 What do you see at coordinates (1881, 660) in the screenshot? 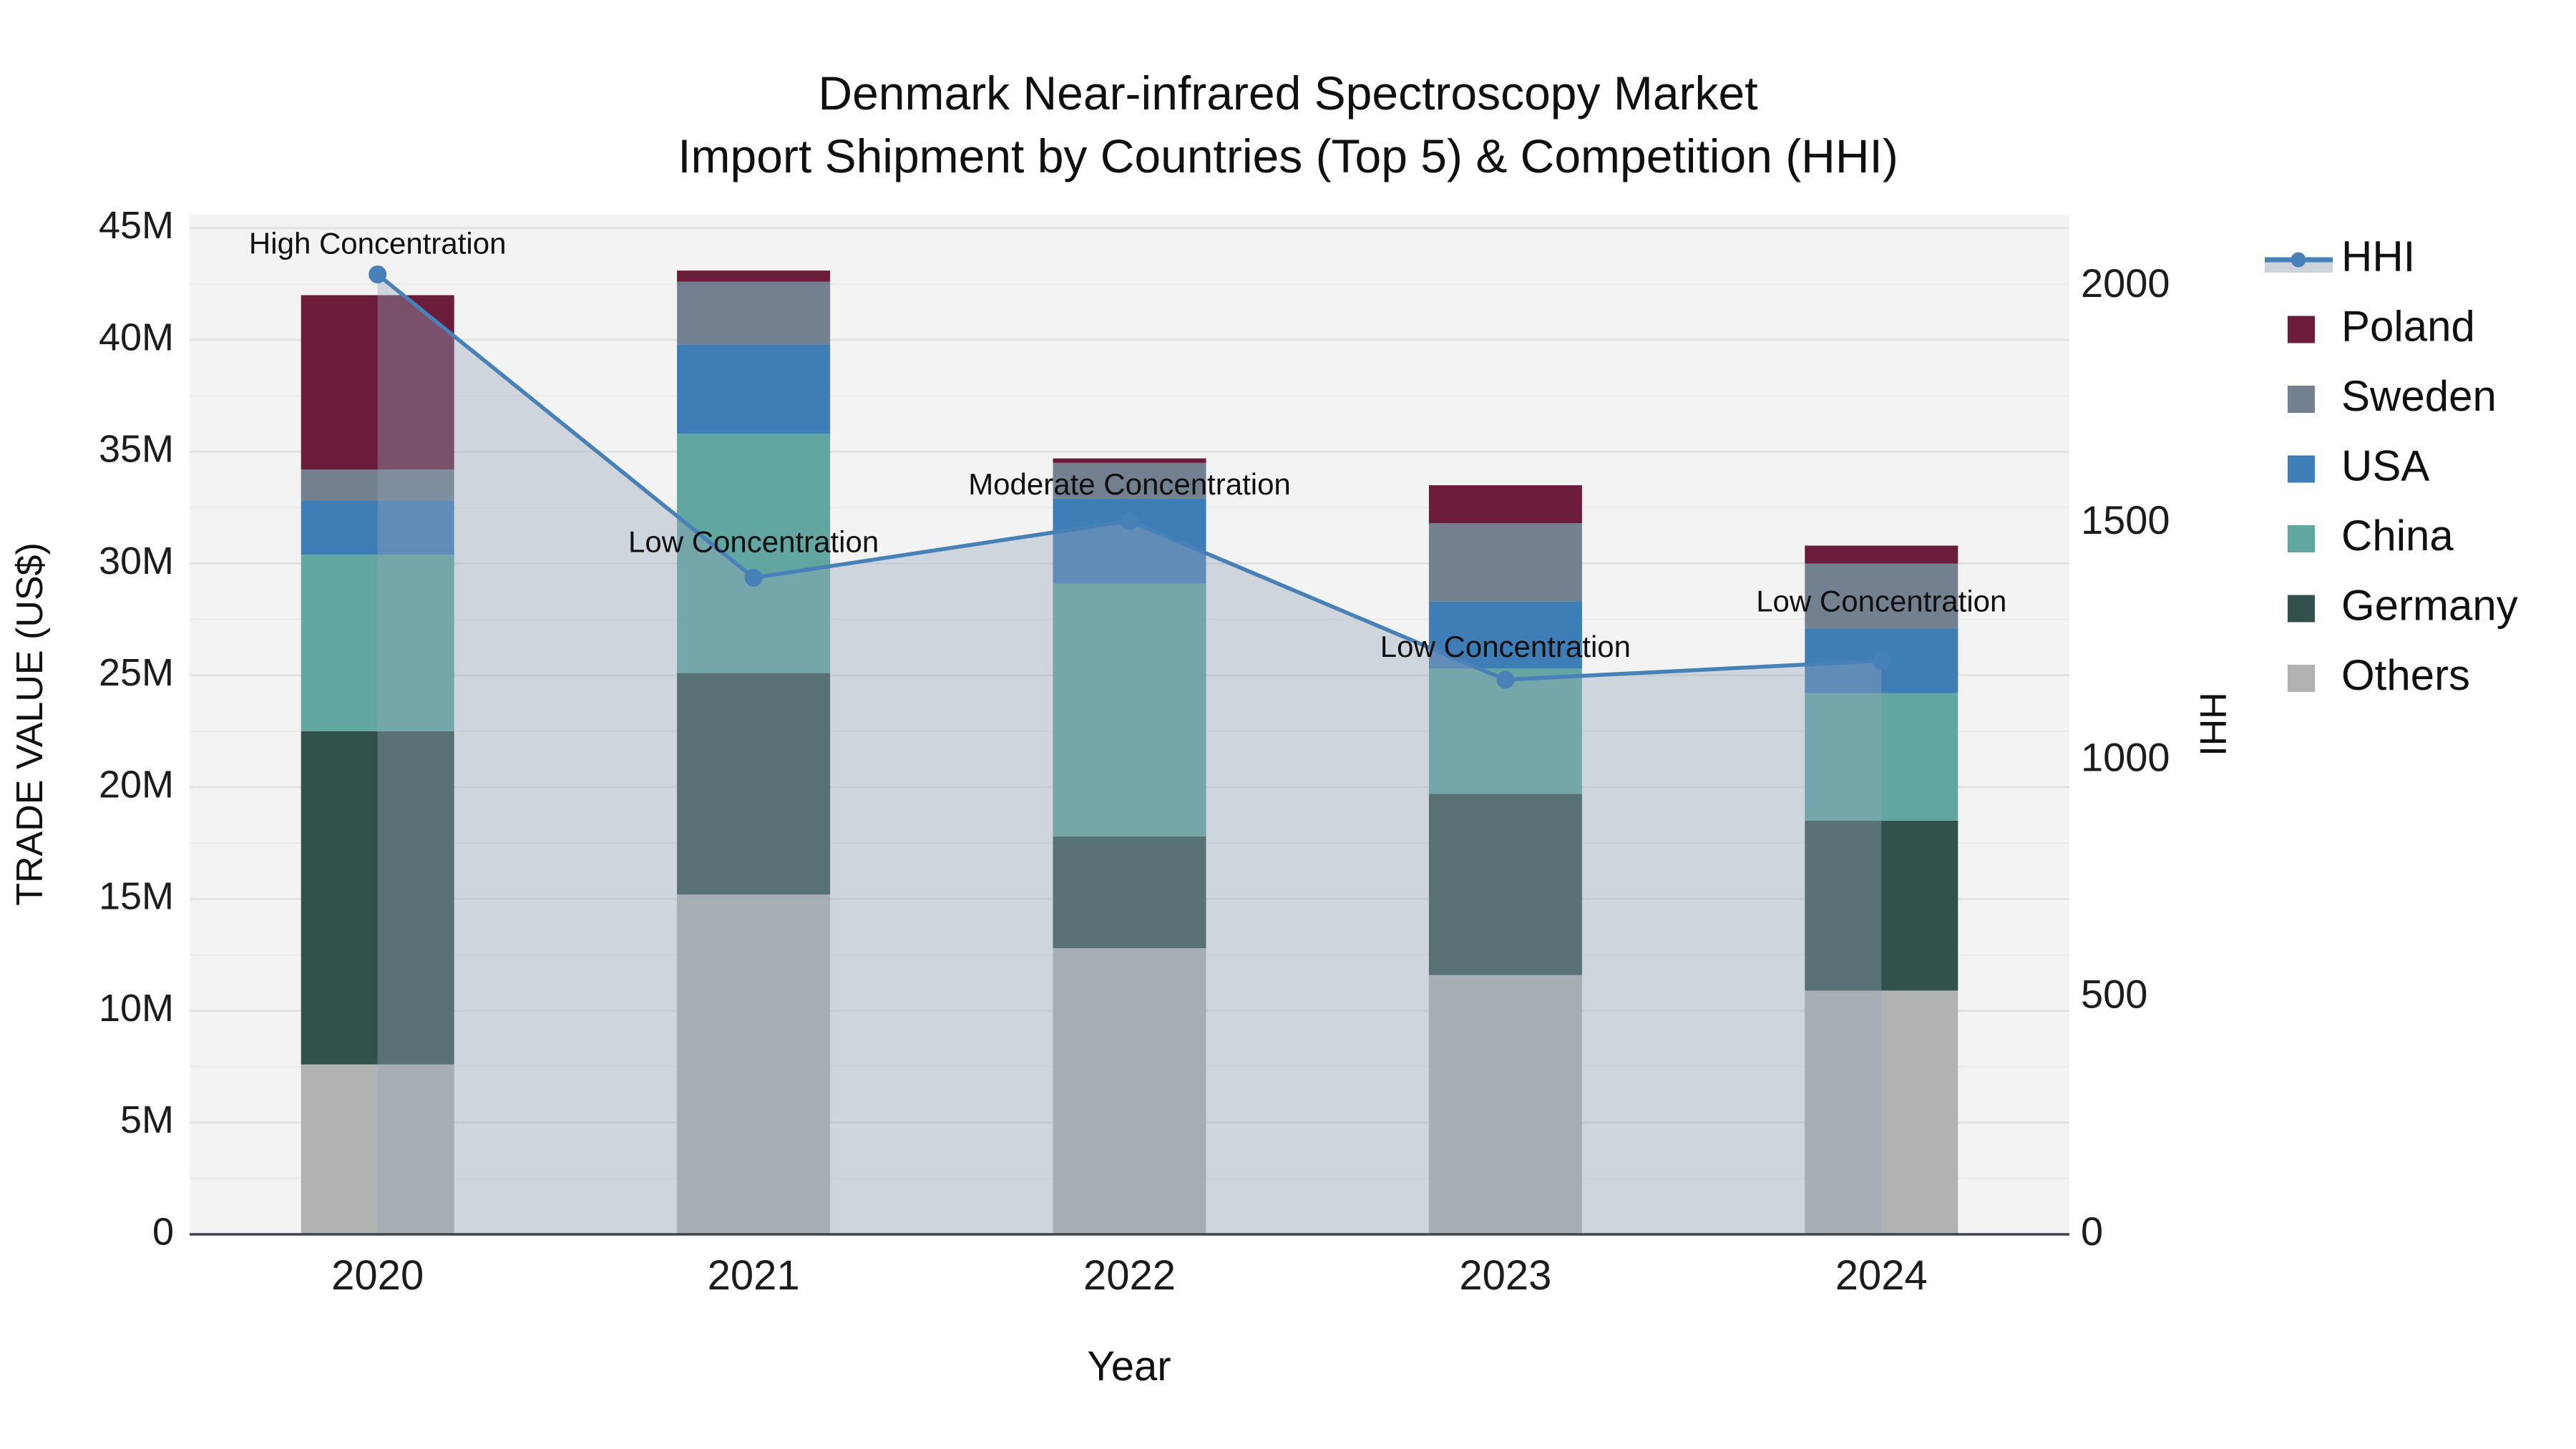
I see `hhi-marker-2024` at bounding box center [1881, 660].